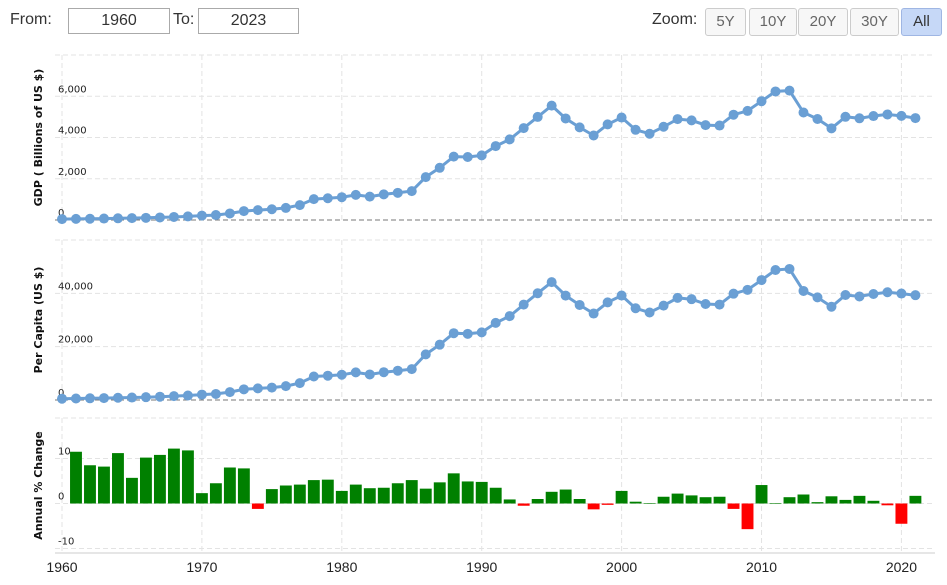 The image size is (947, 585). What do you see at coordinates (184, 19) in the screenshot?
I see `to-label: To:` at bounding box center [184, 19].